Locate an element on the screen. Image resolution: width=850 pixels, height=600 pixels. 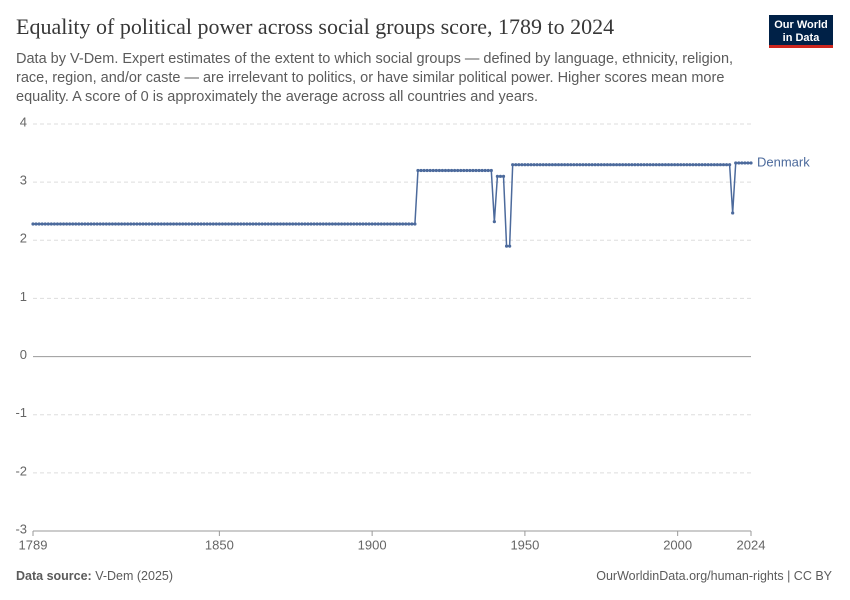
x-tick-label: 1950 is located at coordinates (524, 544).